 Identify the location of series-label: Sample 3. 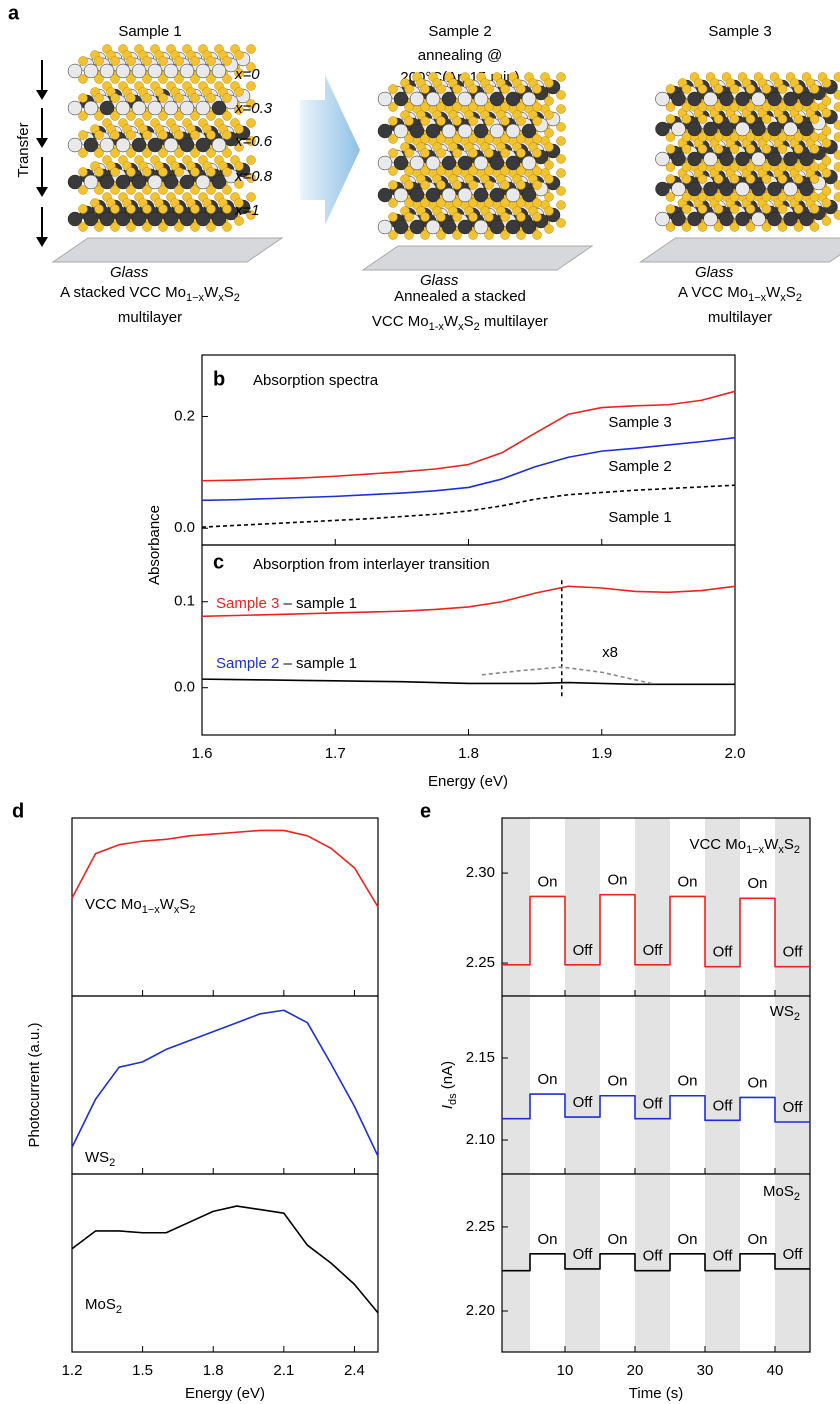
(639, 422).